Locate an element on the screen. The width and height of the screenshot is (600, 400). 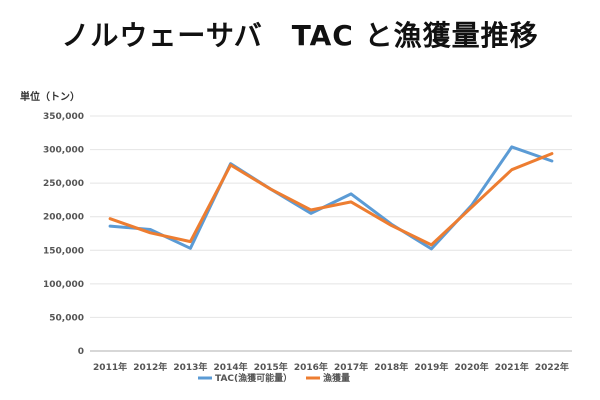
x-tick-label: 2012年 is located at coordinates (150, 367).